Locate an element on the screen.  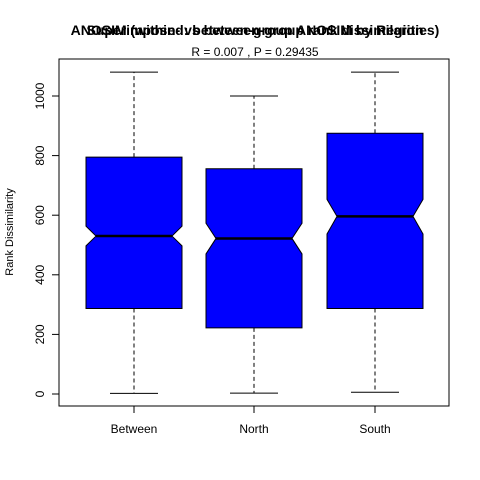
y-tick-label: 200 is located at coordinates (40, 334).